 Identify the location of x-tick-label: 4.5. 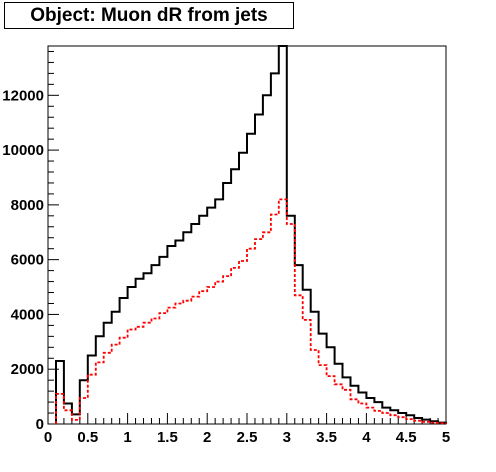
(406, 437).